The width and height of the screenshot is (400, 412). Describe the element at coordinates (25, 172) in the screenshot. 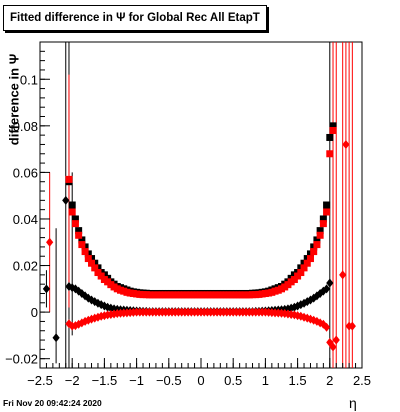

I see `y-tick-label: 0.06` at that location.